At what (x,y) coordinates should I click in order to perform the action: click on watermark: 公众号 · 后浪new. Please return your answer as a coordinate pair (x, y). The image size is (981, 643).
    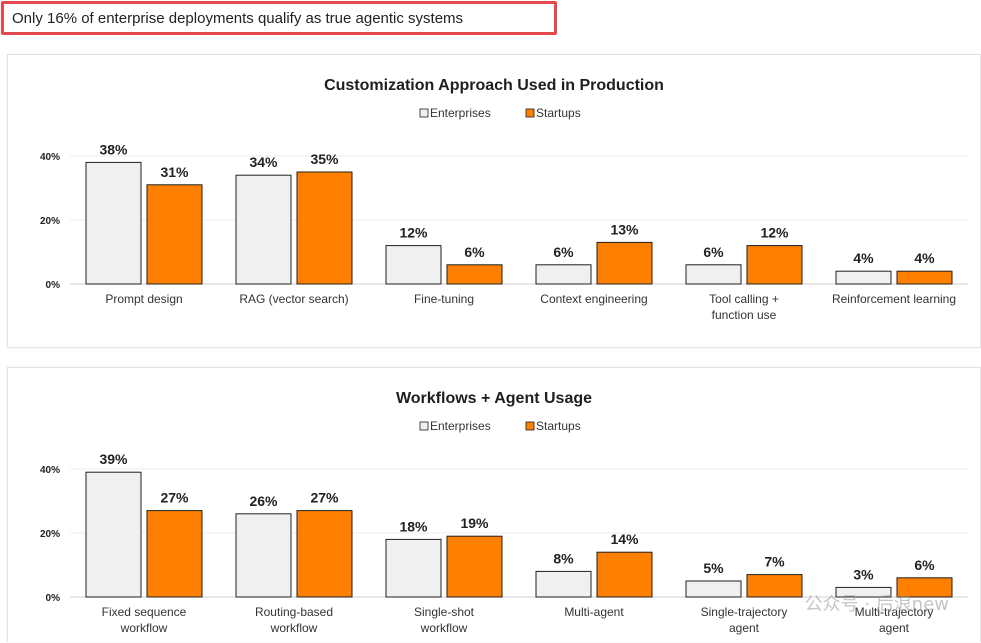
    Looking at the image, I should click on (876, 604).